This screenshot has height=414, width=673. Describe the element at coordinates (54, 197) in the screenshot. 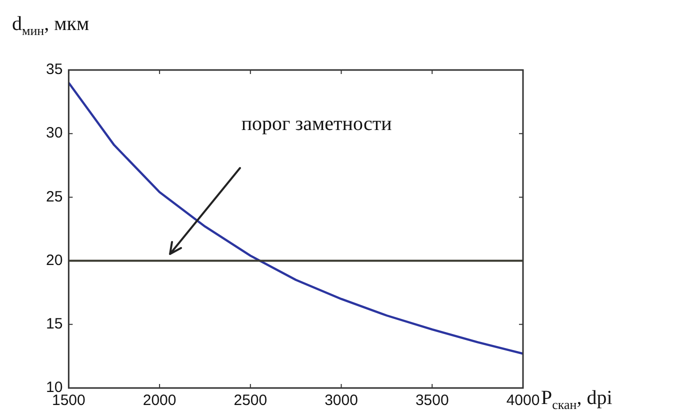

I see `y-tick-label: 25` at that location.